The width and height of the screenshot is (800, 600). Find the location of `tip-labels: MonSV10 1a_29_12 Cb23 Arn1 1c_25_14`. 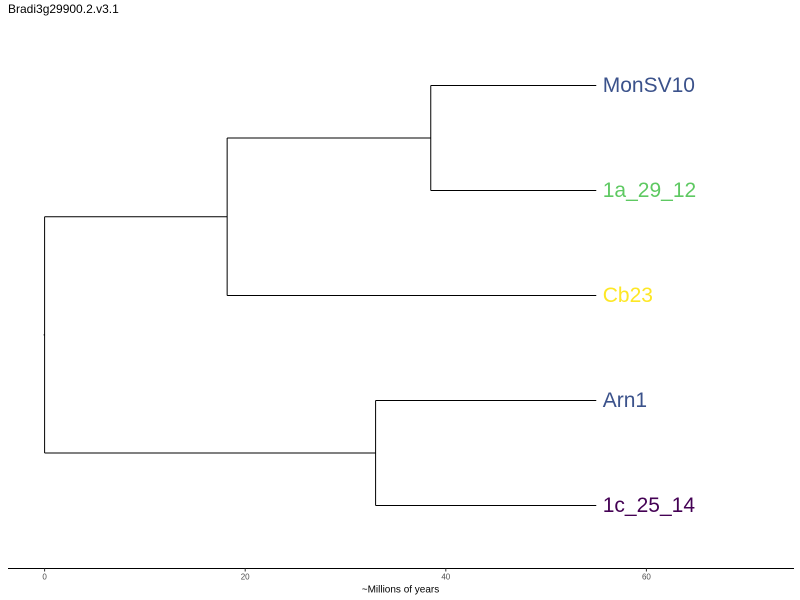

tip-labels: MonSV10 1a_29_12 Cb23 Arn1 1c_25_14 is located at coordinates (649, 295).